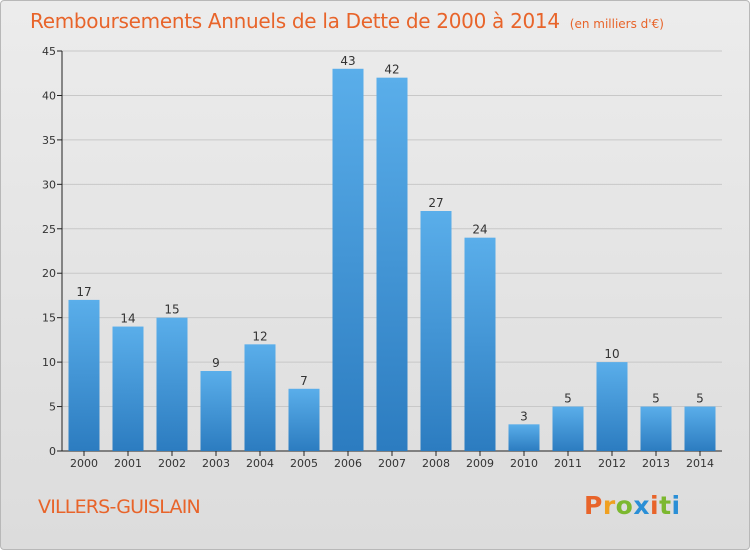 Image resolution: width=750 pixels, height=550 pixels. Describe the element at coordinates (172, 463) in the screenshot. I see `x-tick-label-2002: 2002` at that location.